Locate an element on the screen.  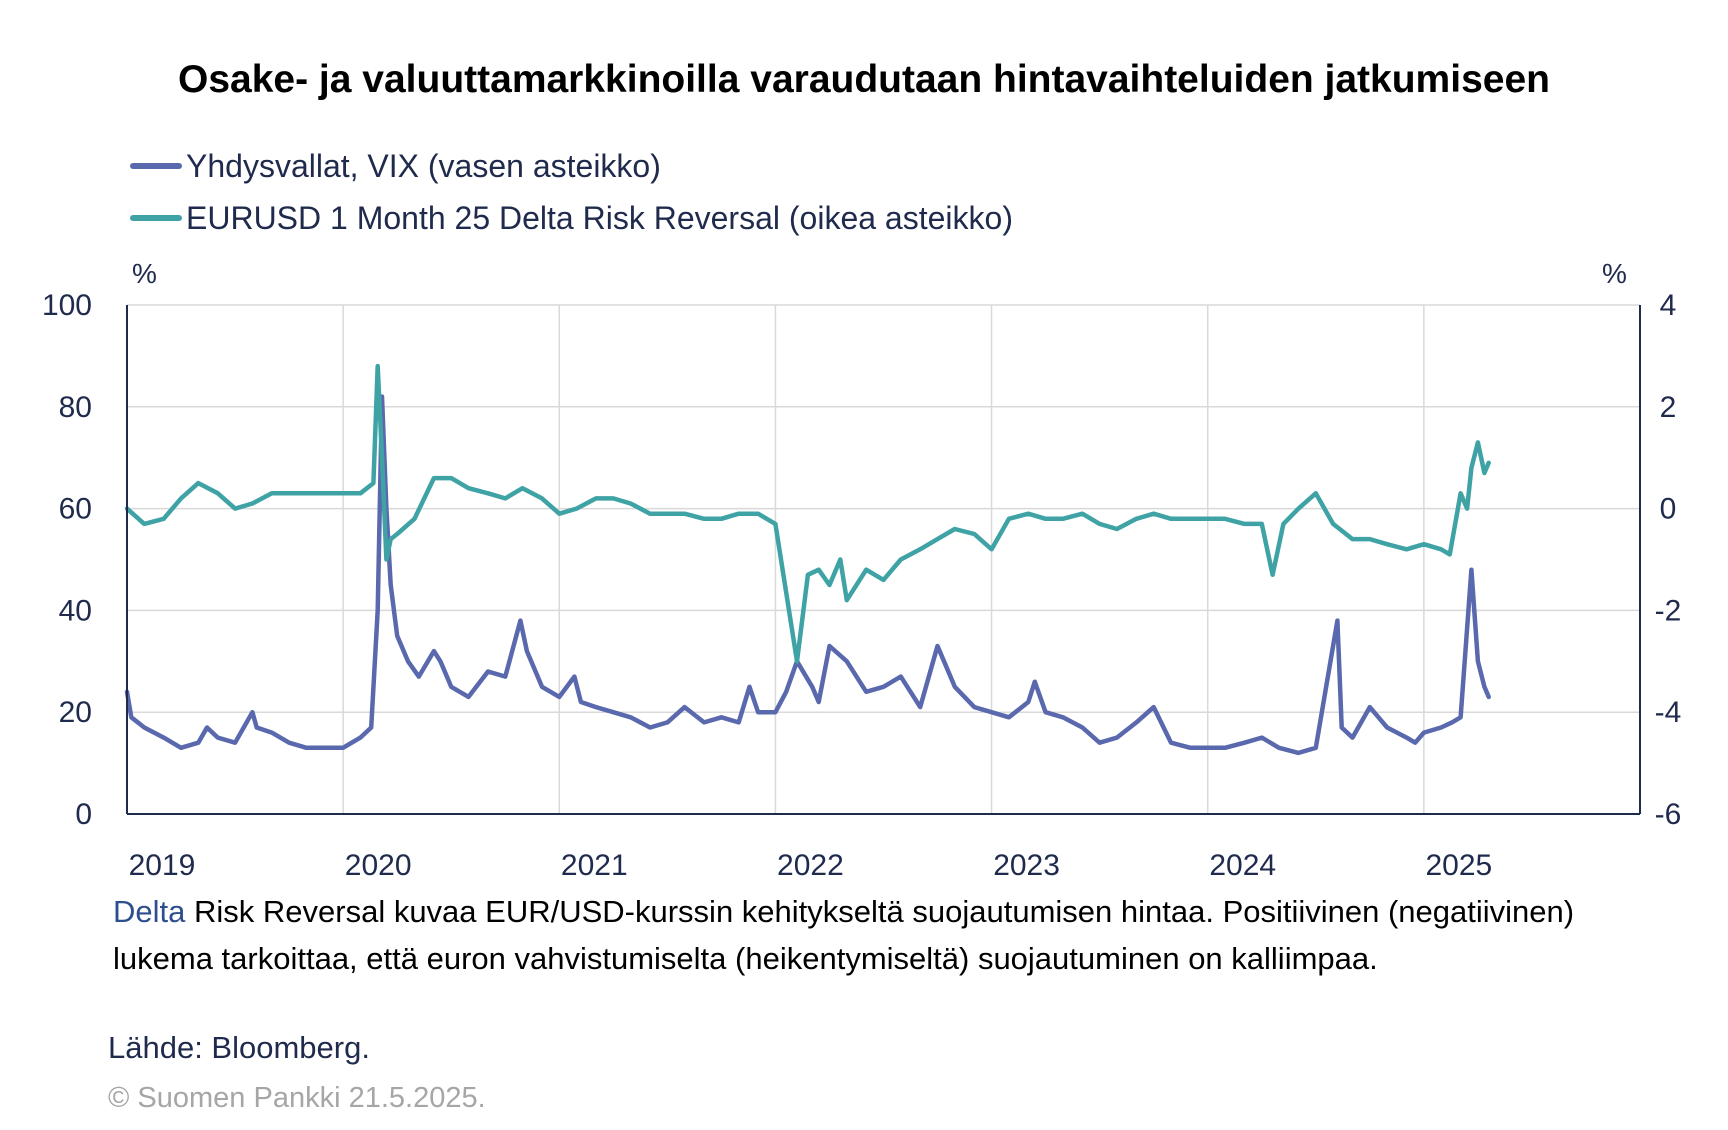
right-tick-label: 2 is located at coordinates (1668, 407).